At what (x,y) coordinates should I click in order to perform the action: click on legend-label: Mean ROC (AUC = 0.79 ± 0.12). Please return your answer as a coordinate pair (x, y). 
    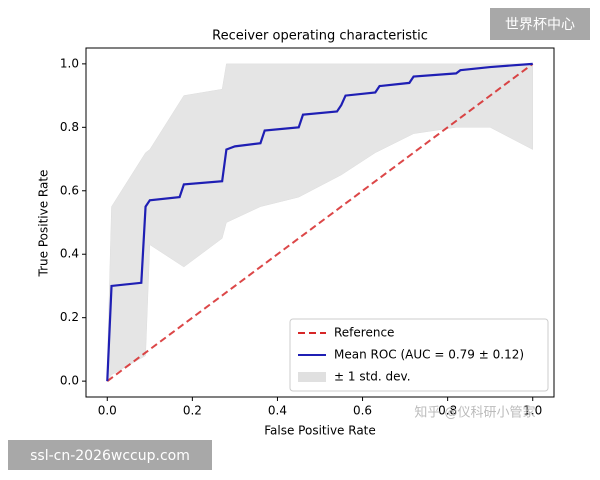
    Looking at the image, I should click on (429, 355).